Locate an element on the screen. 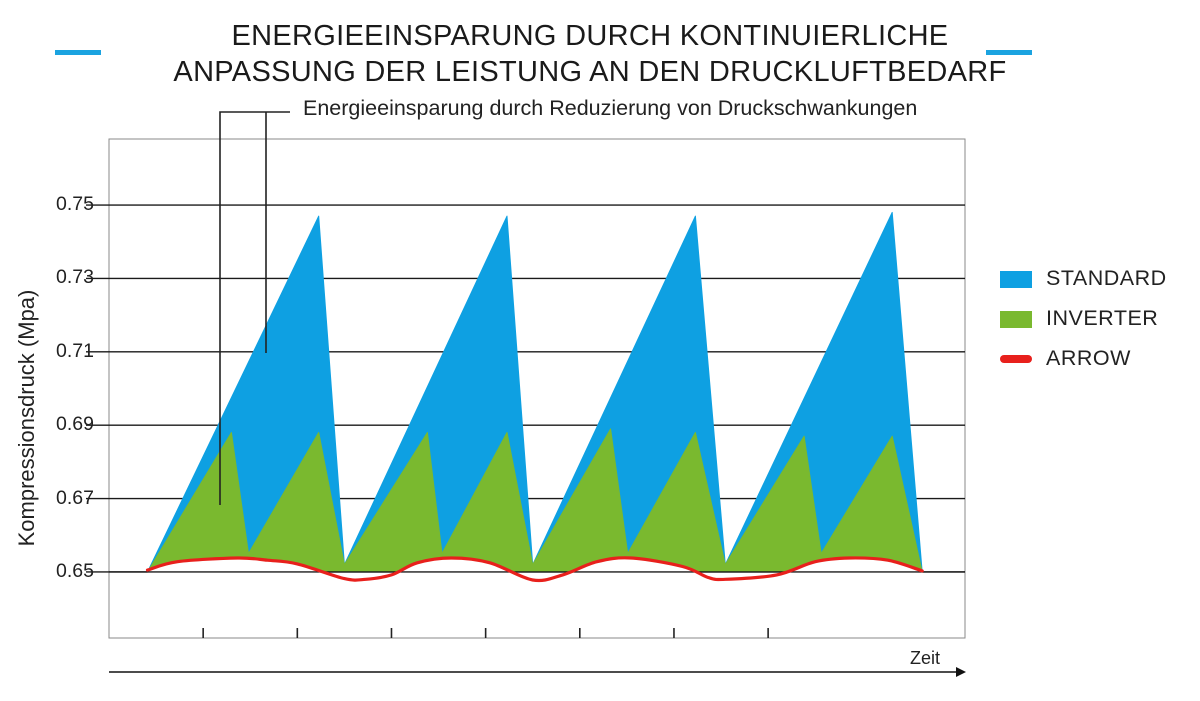  title-accent-dash-left is located at coordinates (78, 52).